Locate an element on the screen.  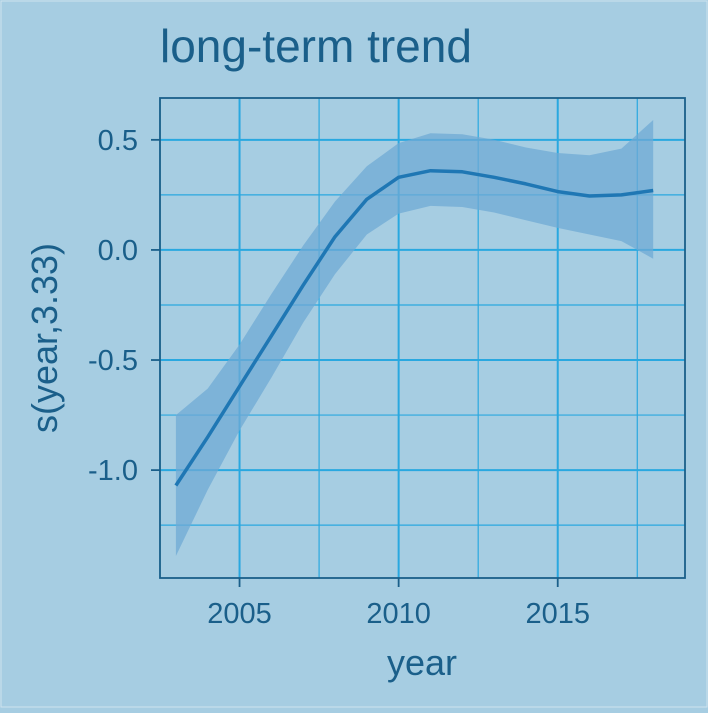
y-tick-label: 0.0 is located at coordinates (118, 251).